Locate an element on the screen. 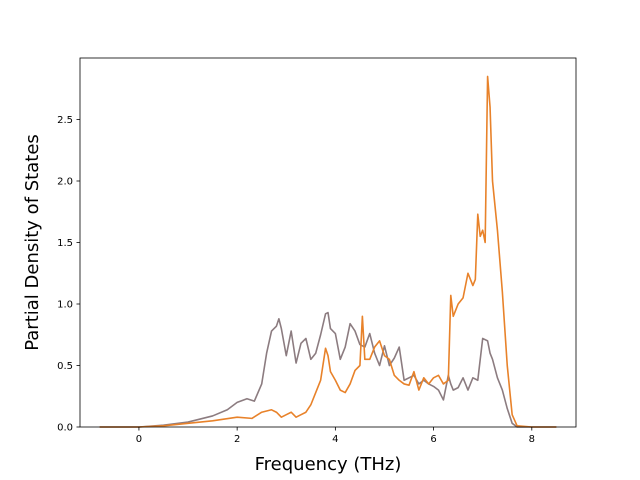  x-tick-label: 8 is located at coordinates (532, 439).